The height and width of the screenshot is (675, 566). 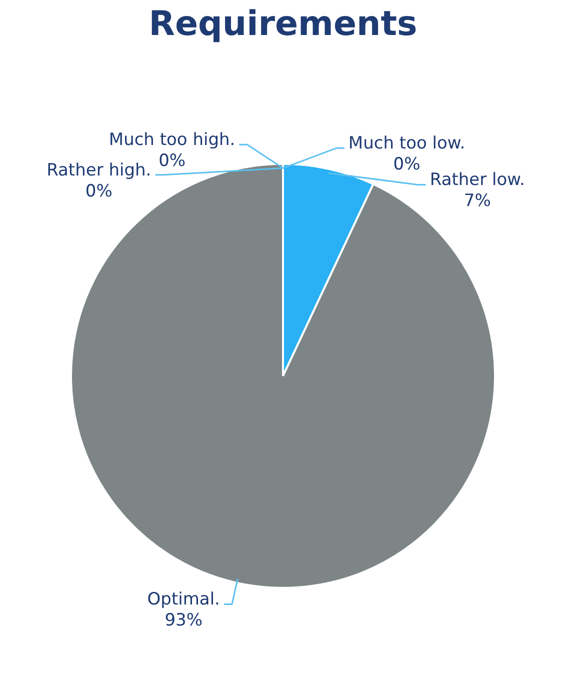 I want to click on category-label: Much too high., so click(x=172, y=140).